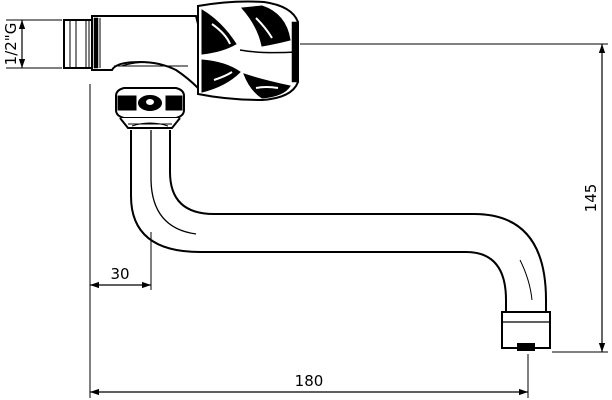 The image size is (612, 400). What do you see at coordinates (248, 51) in the screenshot?
I see `handle-knob` at bounding box center [248, 51].